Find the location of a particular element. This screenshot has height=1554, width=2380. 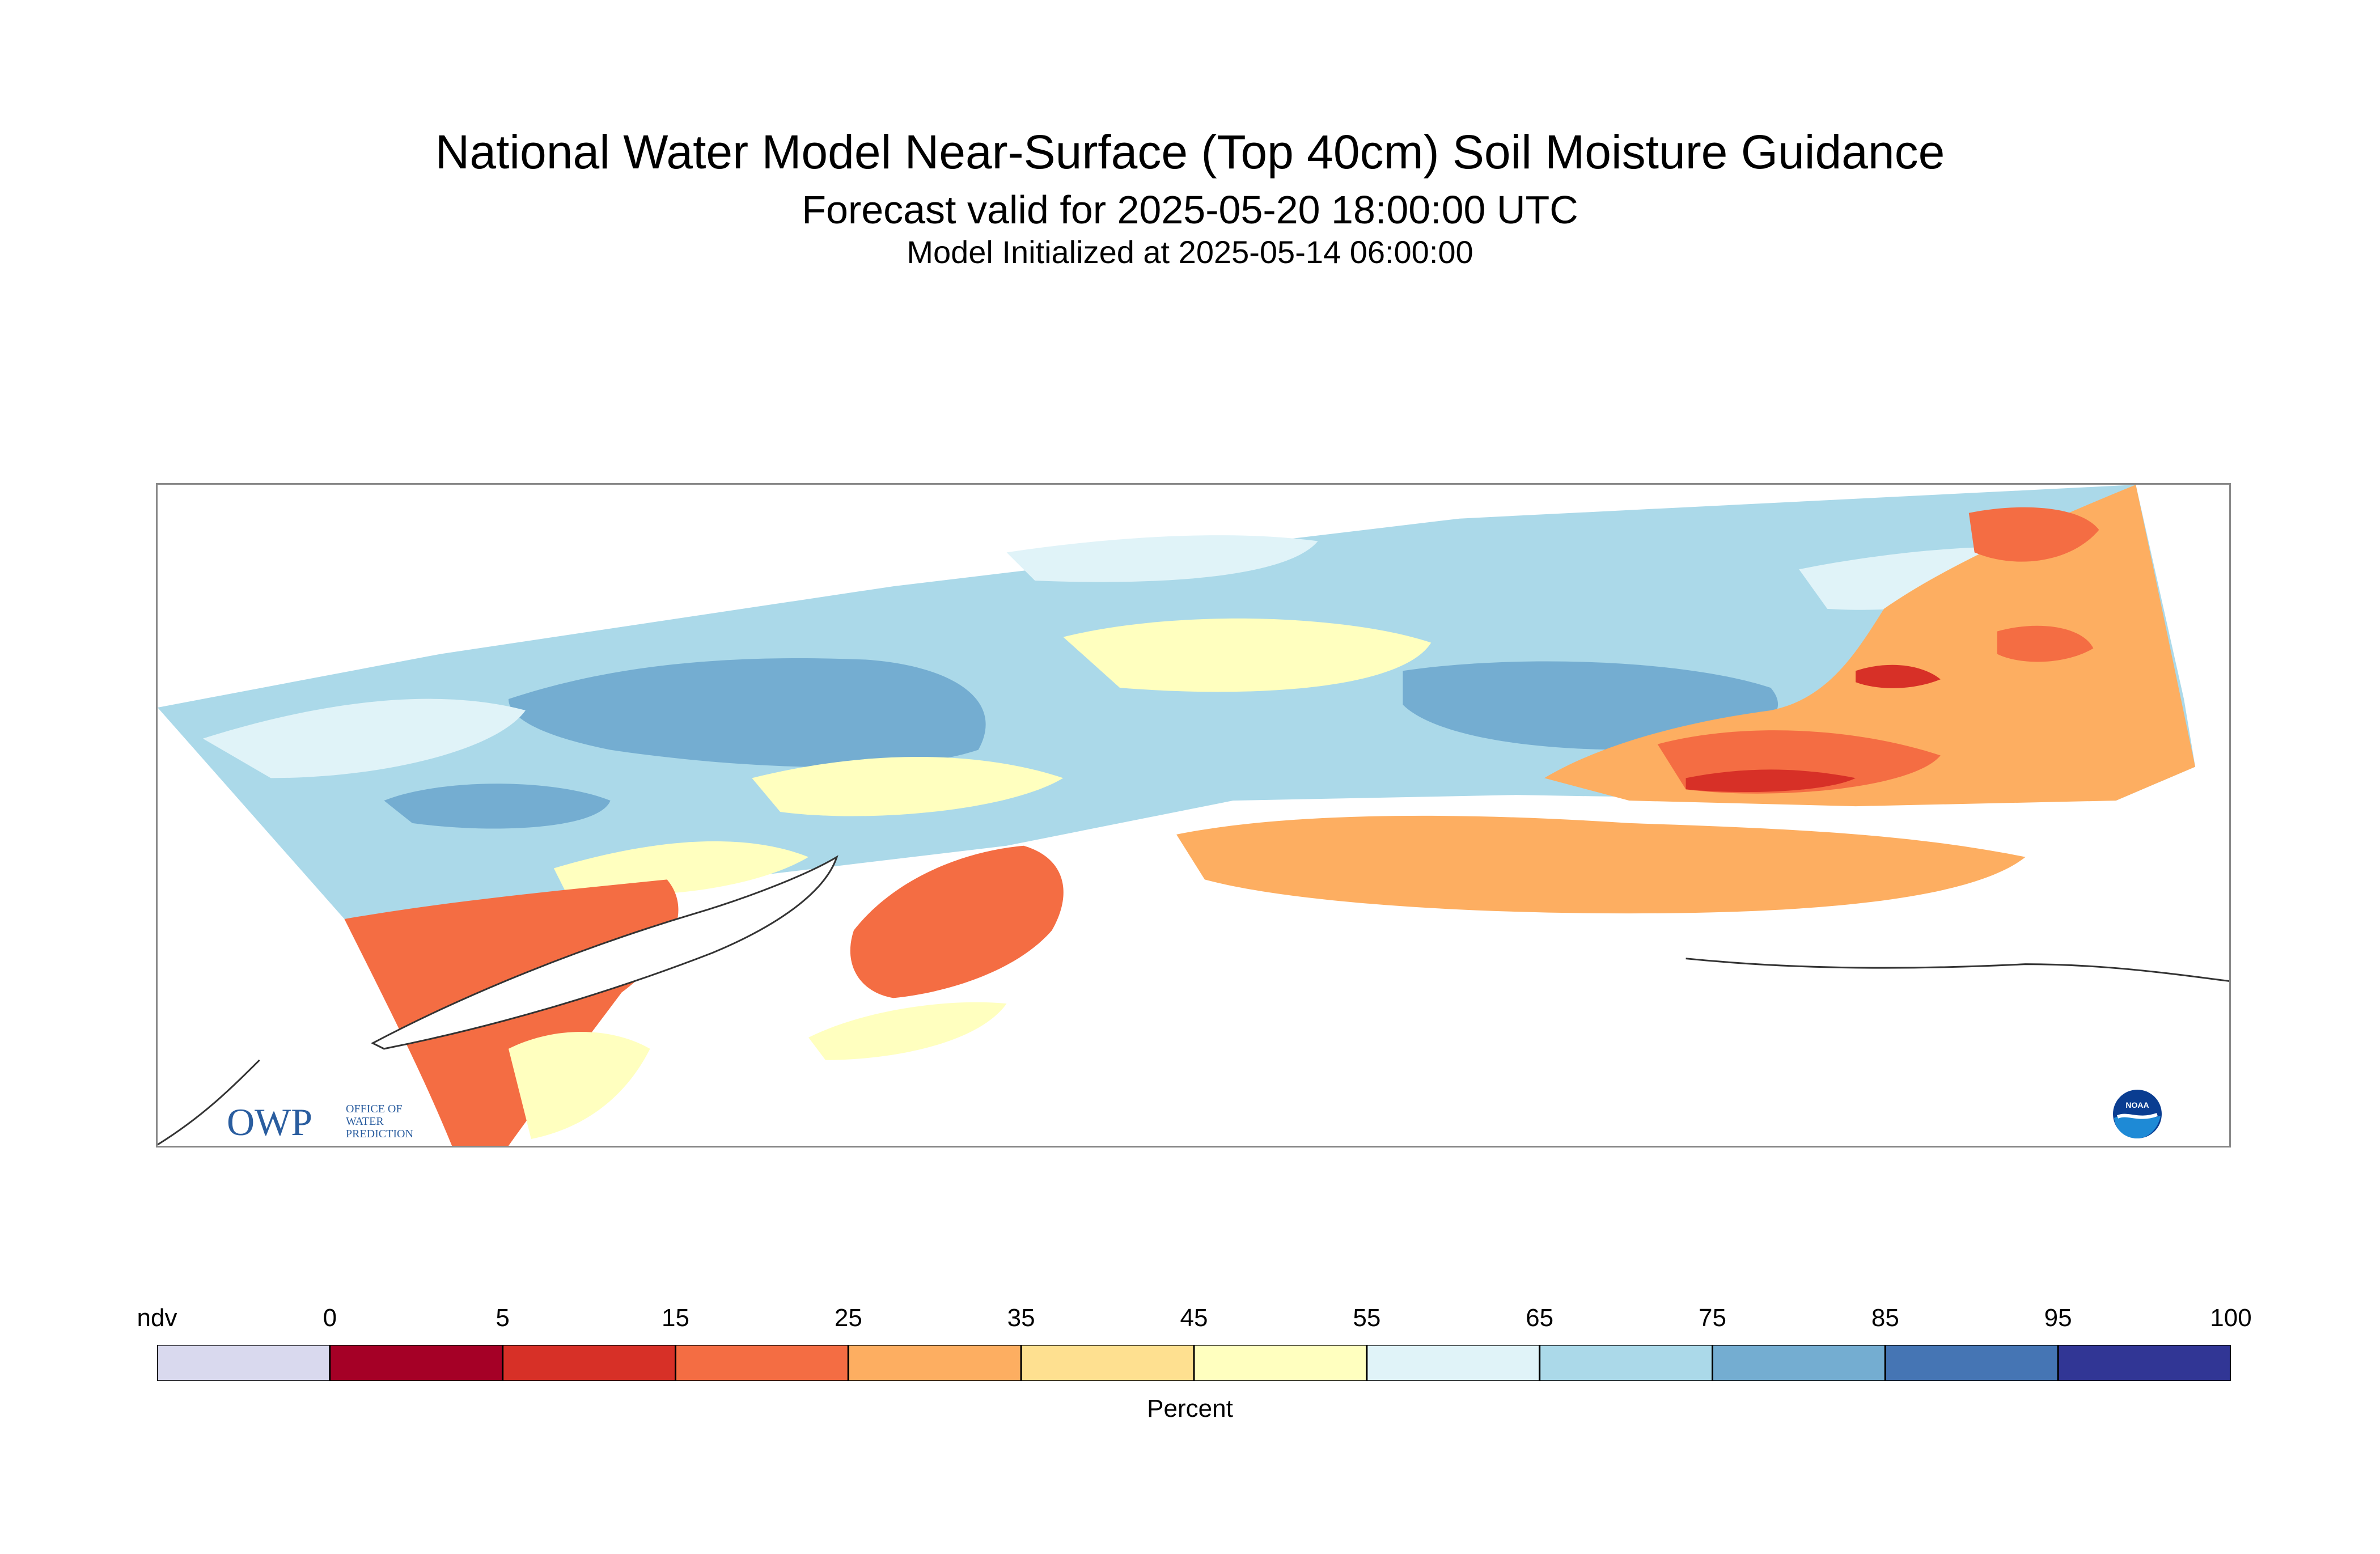

colorbar-tick-label: 55 is located at coordinates (1367, 1318).